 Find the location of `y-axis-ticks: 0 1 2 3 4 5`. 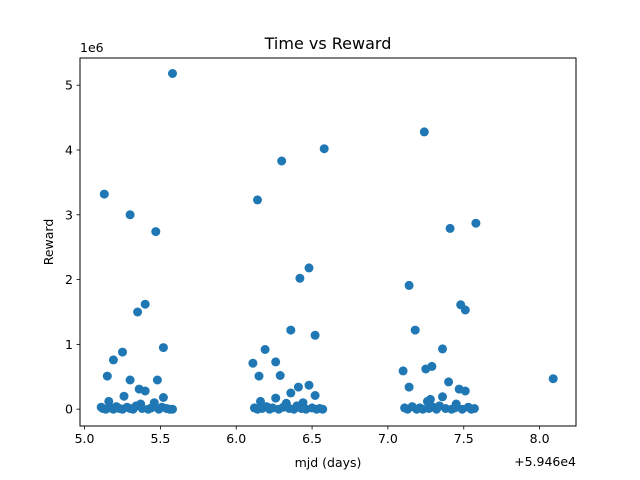

y-axis-ticks: 0 1 2 3 4 5 is located at coordinates (72, 247).